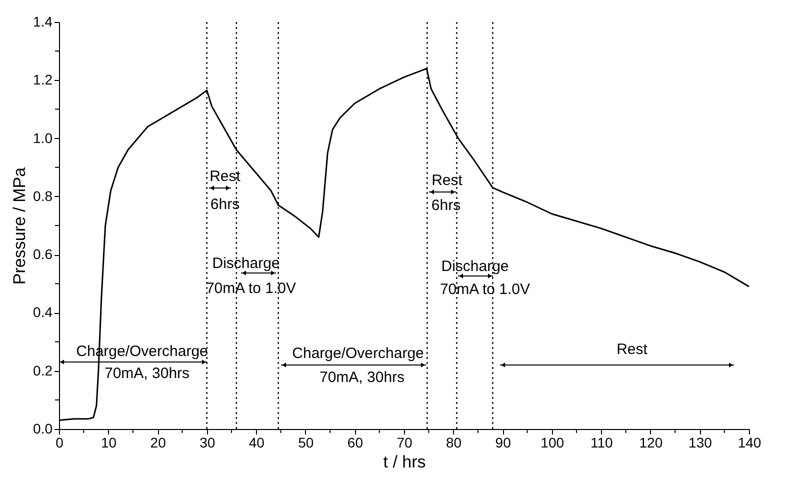 This screenshot has width=787, height=487. I want to click on x-tick-label: 0, so click(60, 442).